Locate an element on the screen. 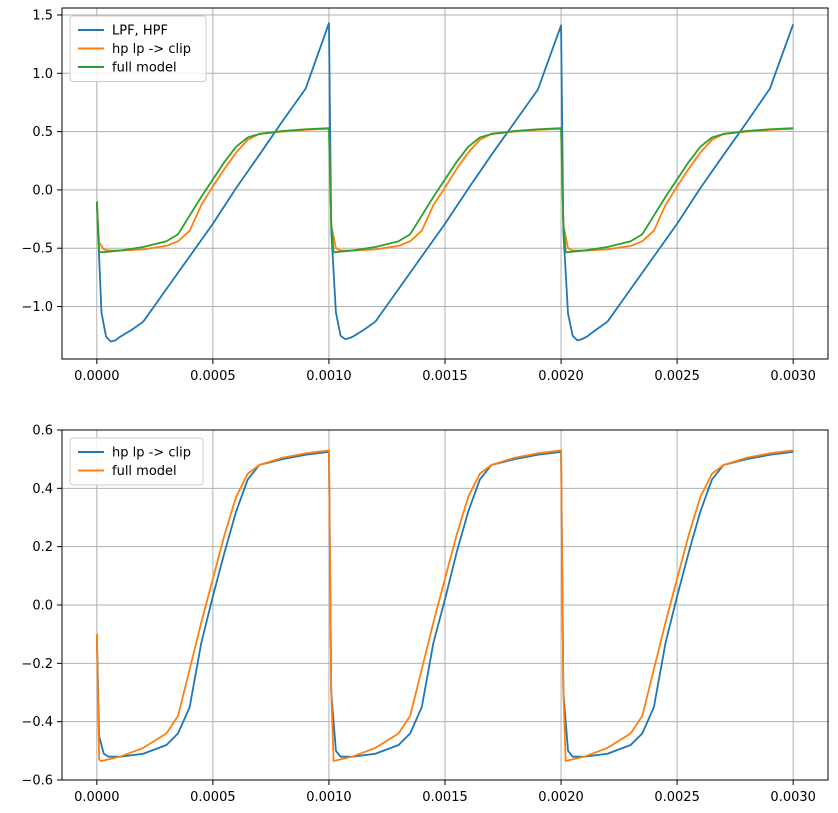 This screenshot has width=838, height=813. y-tick-label: −0.6 is located at coordinates (37, 781).